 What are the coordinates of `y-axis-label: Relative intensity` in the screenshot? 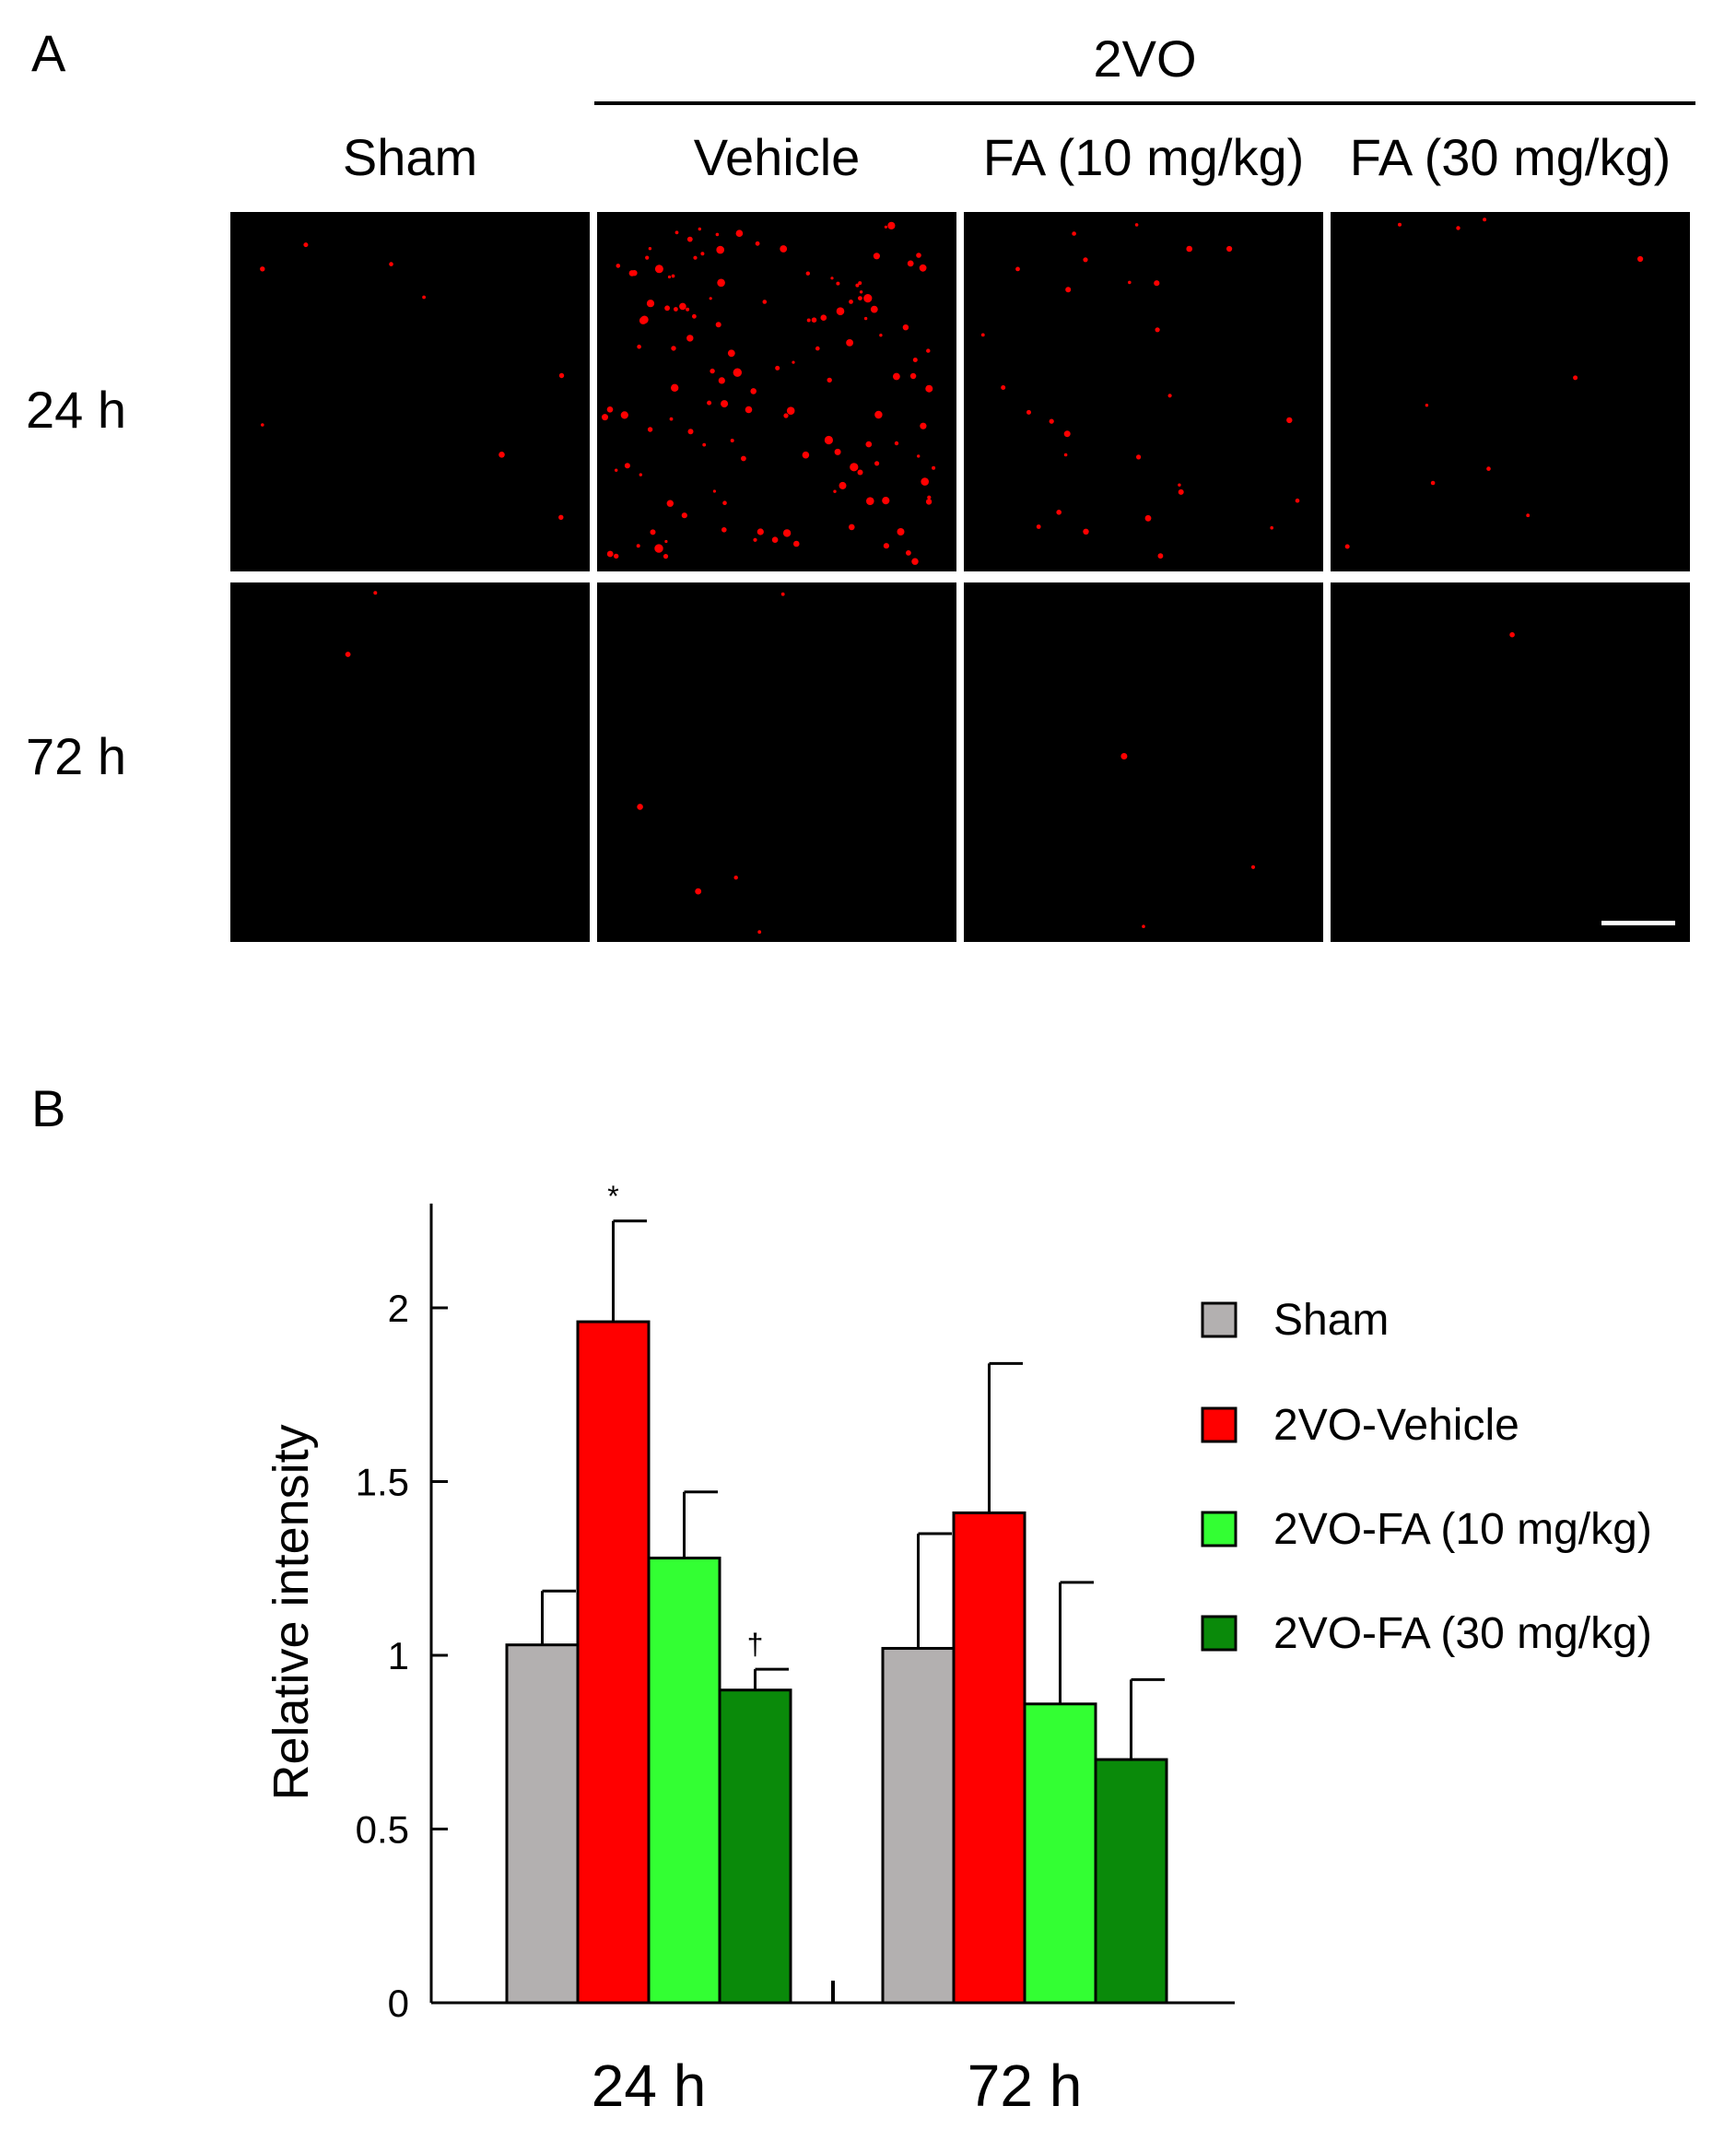 It's located at (291, 1612).